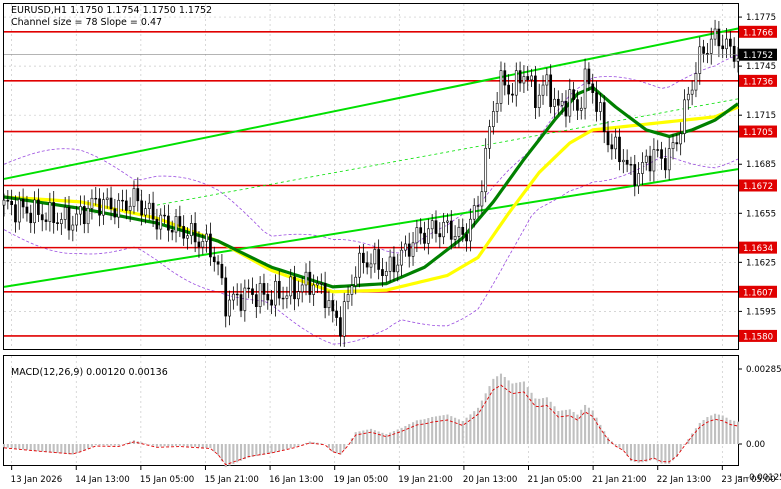 Image resolution: width=781 pixels, height=489 pixels. I want to click on x-tick-label: 20 Jan 13:00, so click(490, 480).